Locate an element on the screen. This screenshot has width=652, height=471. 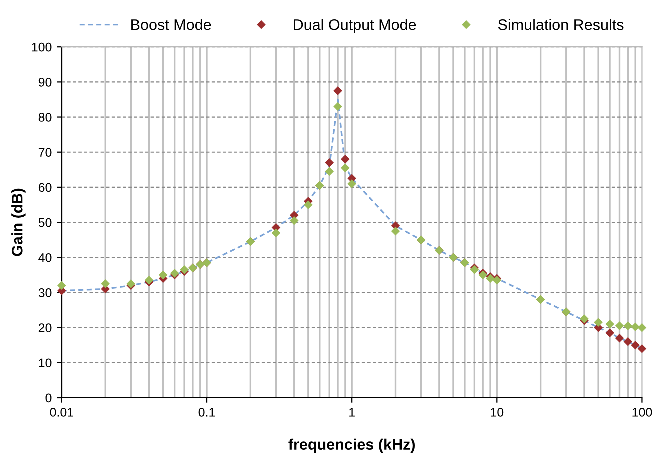
y-axis-title: Gain (dB) is located at coordinates (19, 222).